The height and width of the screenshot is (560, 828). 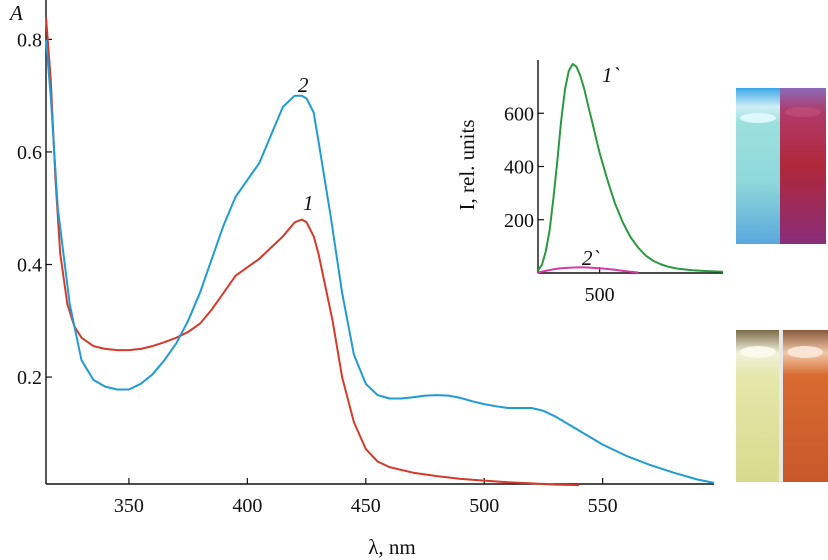 I want to click on y-tick-label: 0.2, so click(x=29, y=378).